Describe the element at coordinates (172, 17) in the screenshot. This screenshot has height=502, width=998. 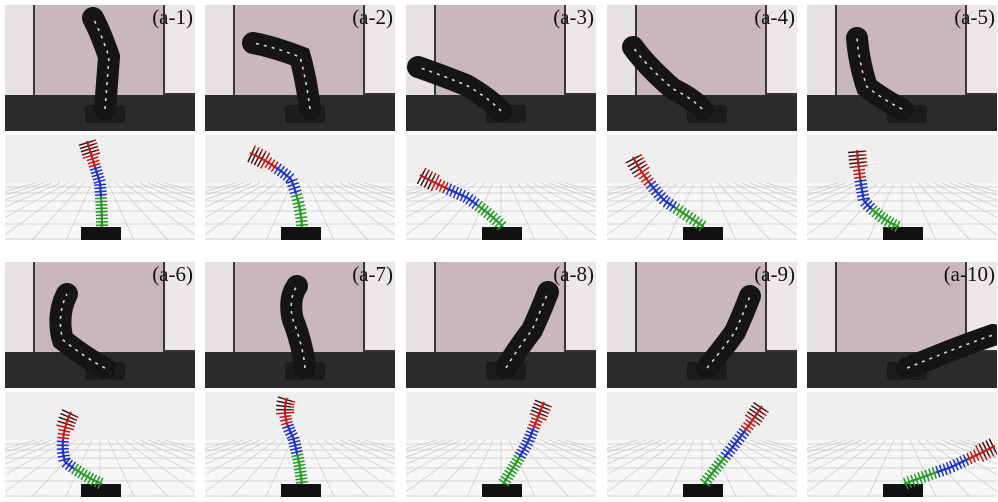
I see `panel-label: (a-1)` at that location.